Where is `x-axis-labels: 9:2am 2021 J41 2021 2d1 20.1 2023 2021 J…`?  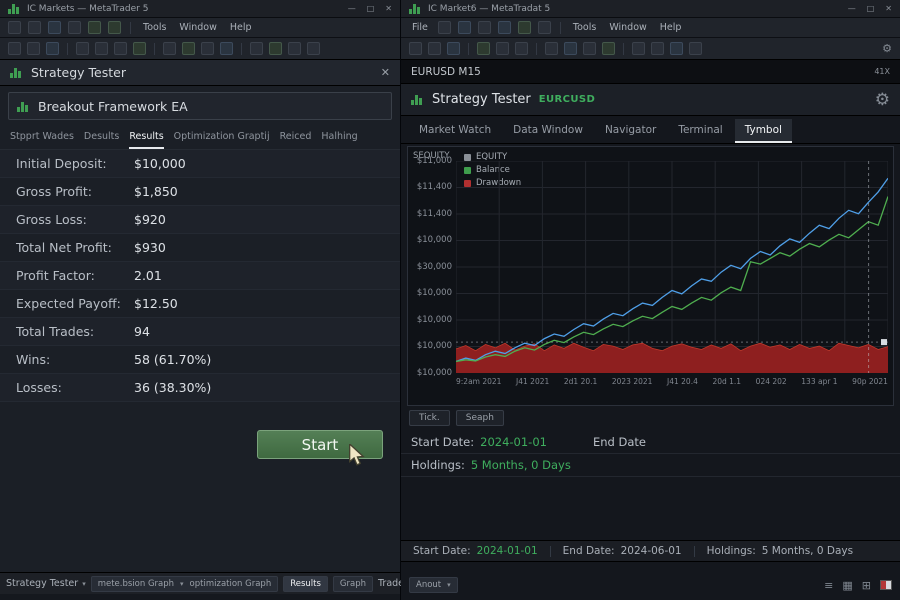
x-axis-labels: 9:2am 2021 J41 2021 2d1 20.1 2023 2021 J… is located at coordinates (672, 381).